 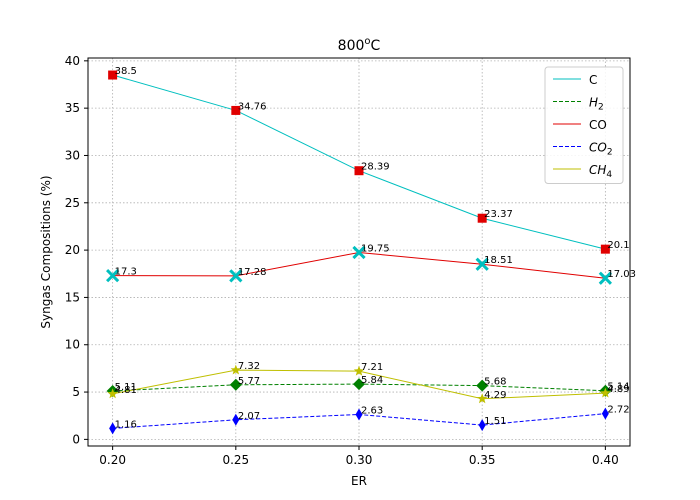 I want to click on y-tick-label: 20, so click(x=72, y=250).